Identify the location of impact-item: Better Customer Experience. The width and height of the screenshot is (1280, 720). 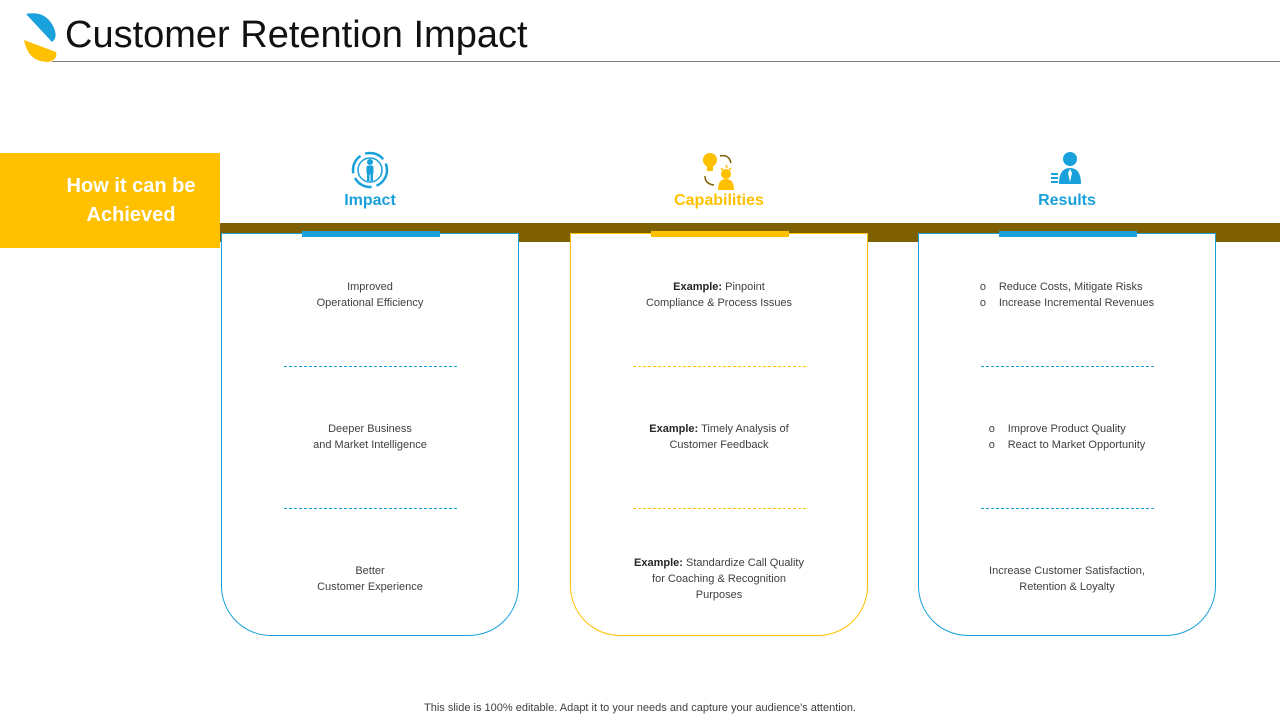
(370, 579).